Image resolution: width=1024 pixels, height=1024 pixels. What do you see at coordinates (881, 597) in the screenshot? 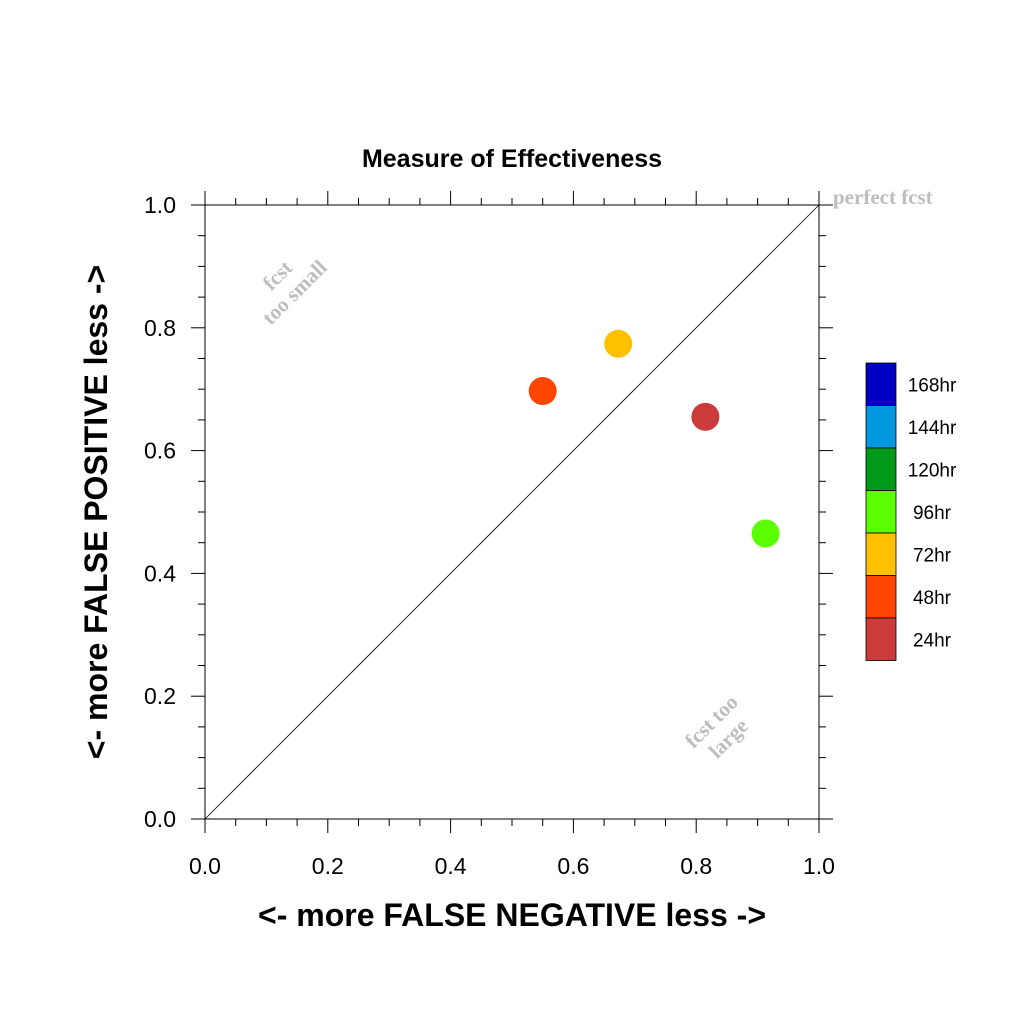
I see `legend-swatch-48hr` at bounding box center [881, 597].